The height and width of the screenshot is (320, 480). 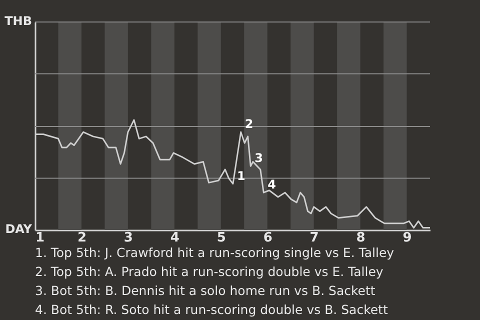 What do you see at coordinates (18, 21) in the screenshot?
I see `text: THB` at bounding box center [18, 21].